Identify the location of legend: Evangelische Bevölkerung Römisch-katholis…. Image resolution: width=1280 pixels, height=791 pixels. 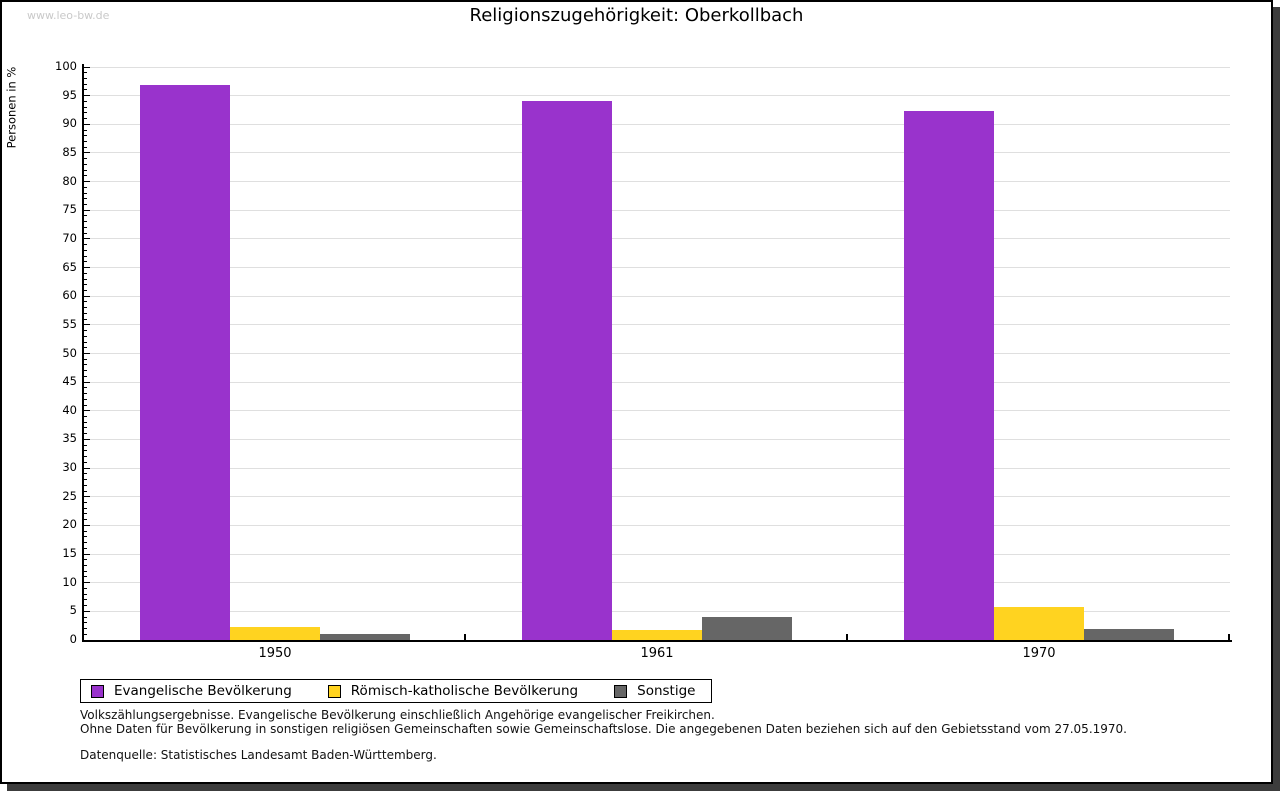
(396, 691).